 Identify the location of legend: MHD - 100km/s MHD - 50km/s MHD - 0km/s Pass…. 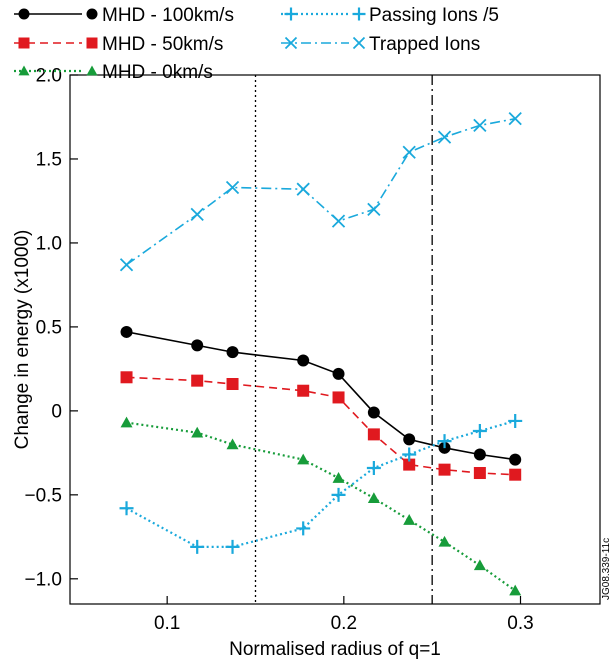
(256, 44).